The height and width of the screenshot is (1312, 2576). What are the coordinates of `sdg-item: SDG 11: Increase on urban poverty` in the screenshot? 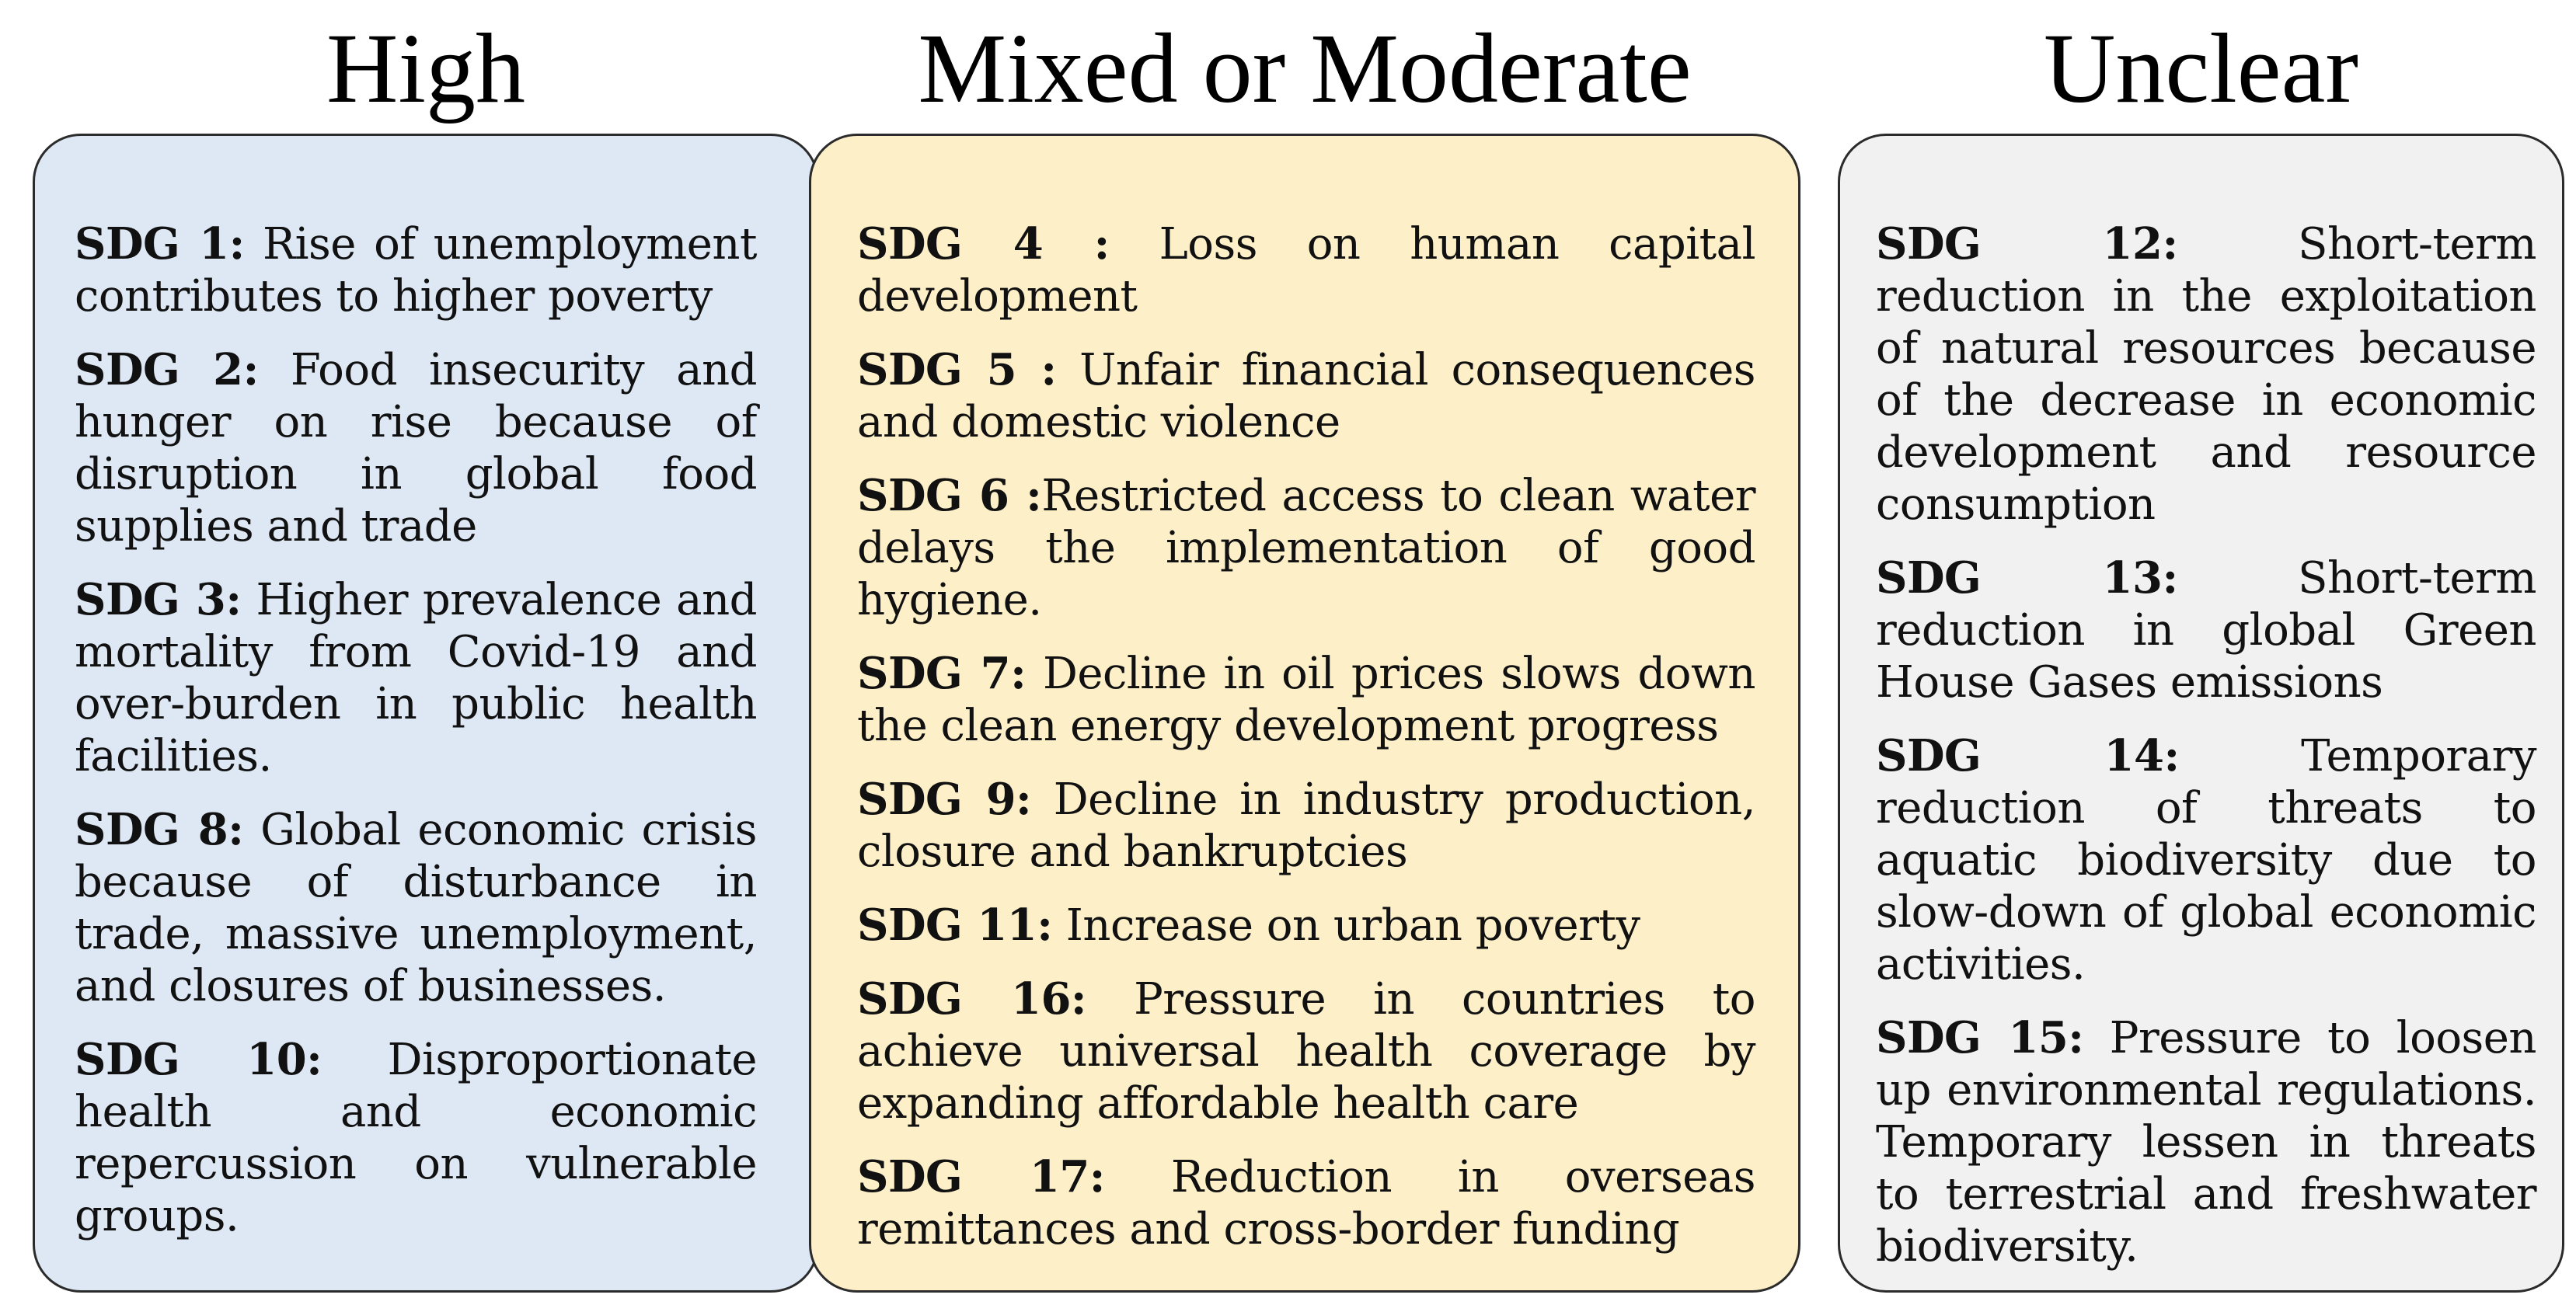 It's located at (1306, 926).